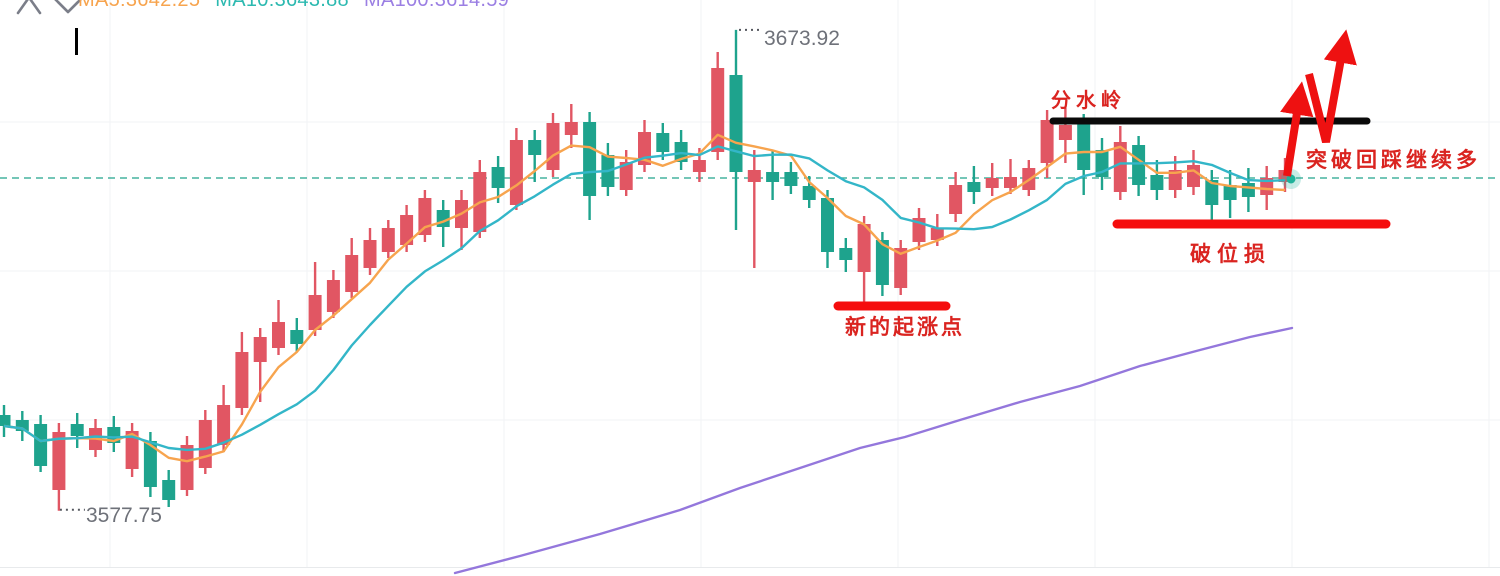 The width and height of the screenshot is (1500, 576). I want to click on last-price-dot, so click(1291, 179).